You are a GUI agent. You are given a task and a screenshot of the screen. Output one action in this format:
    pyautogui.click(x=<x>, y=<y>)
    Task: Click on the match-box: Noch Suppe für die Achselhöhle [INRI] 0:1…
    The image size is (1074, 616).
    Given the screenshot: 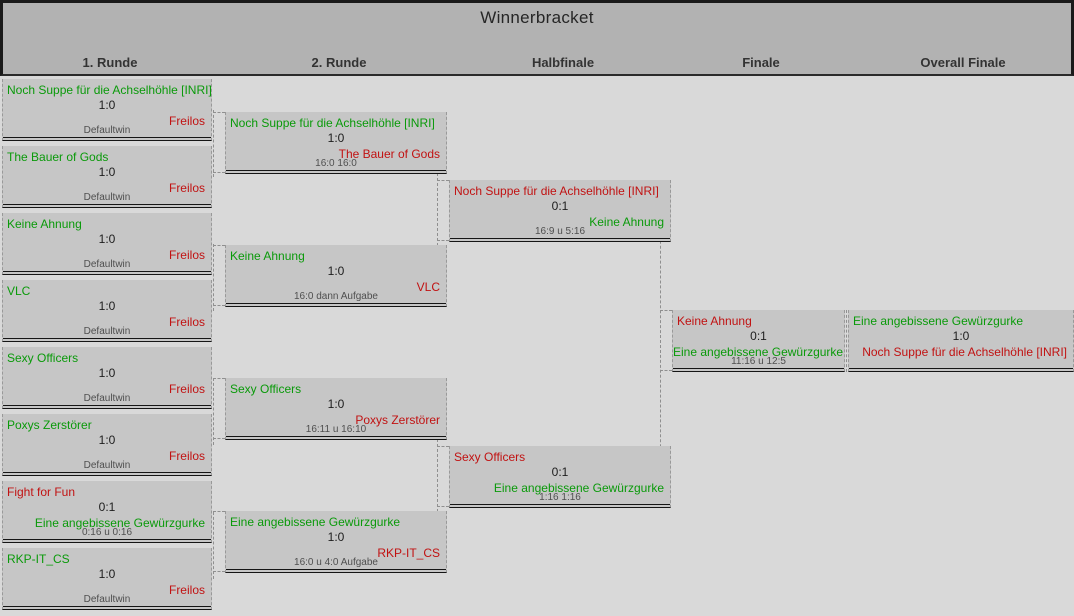 What is the action you would take?
    pyautogui.click(x=560, y=211)
    